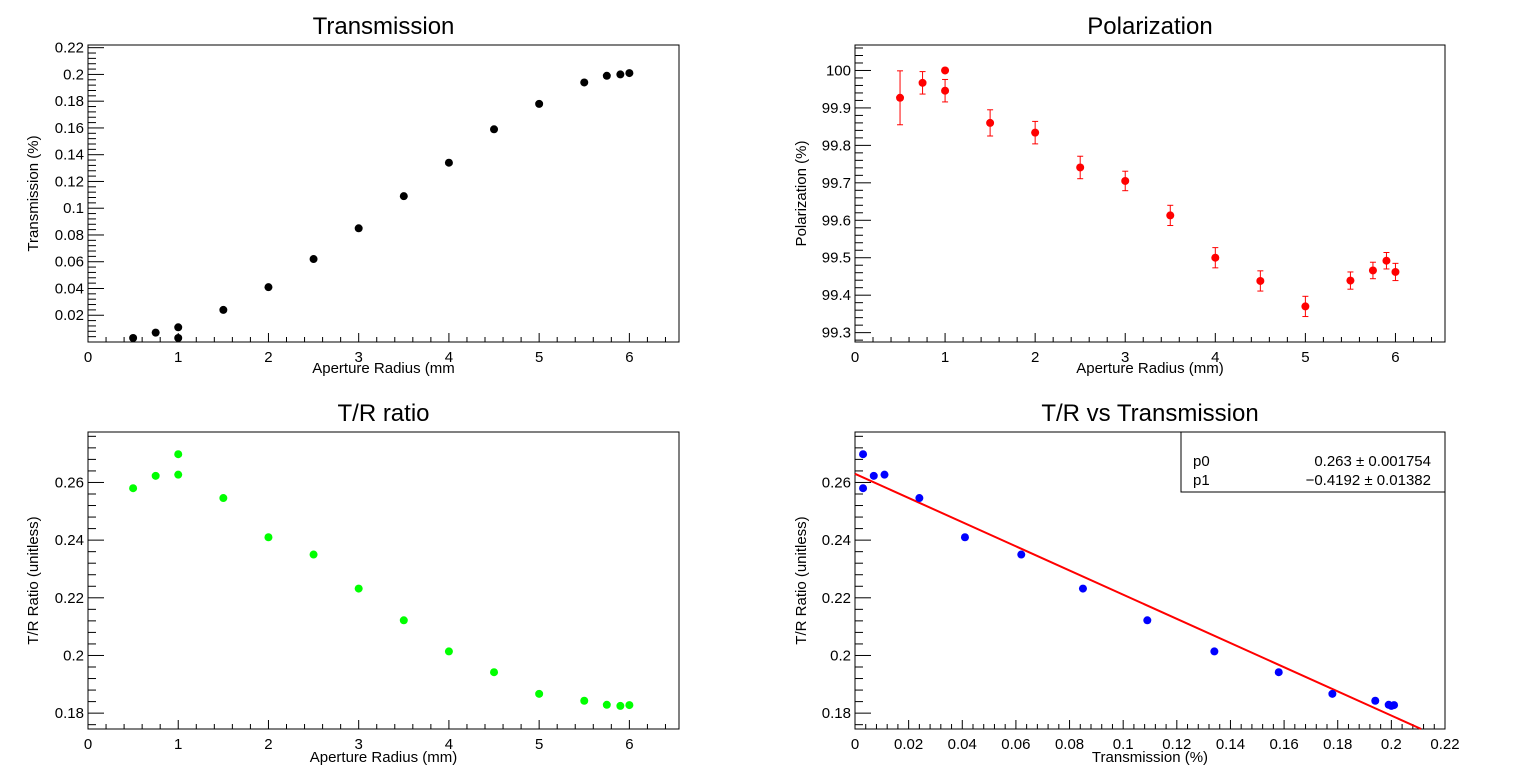  What do you see at coordinates (69, 181) in the screenshot?
I see `y-tick-label: 0.12` at bounding box center [69, 181].